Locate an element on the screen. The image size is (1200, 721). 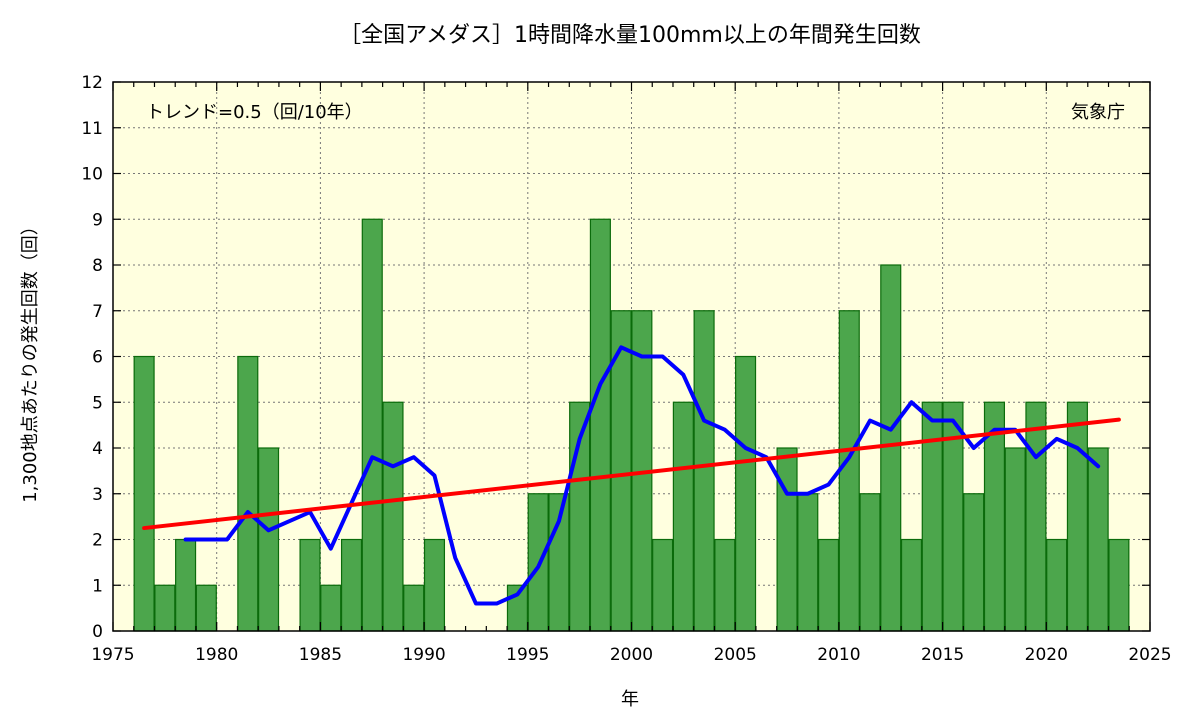
y-tick-label: 4 is located at coordinates (97, 449).